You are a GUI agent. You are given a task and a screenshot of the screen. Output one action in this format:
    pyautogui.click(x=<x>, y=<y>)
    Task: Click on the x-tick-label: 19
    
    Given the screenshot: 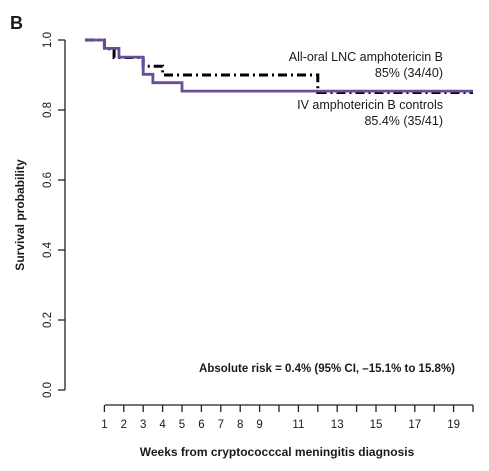 What is the action you would take?
    pyautogui.click(x=453, y=425)
    